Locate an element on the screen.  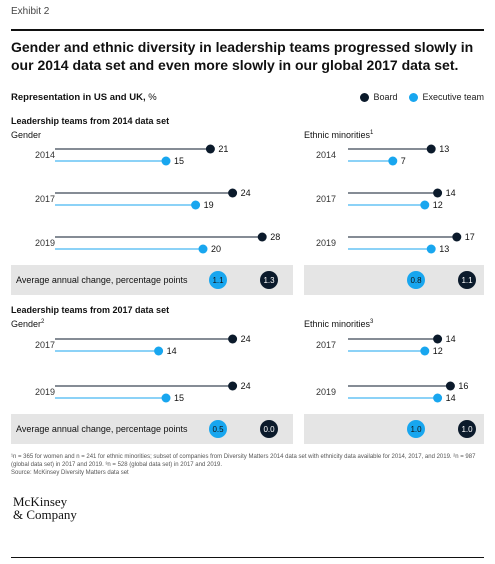
avg-exec-value: 0.5 is located at coordinates (218, 429).